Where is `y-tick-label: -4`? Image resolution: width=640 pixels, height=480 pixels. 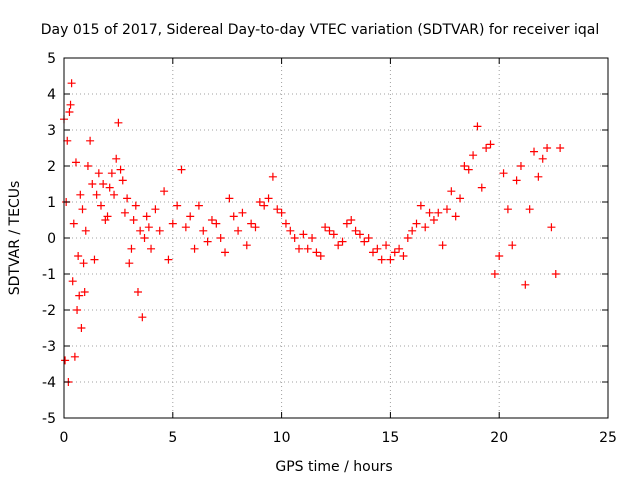 y-tick-label: -4 is located at coordinates (49, 383).